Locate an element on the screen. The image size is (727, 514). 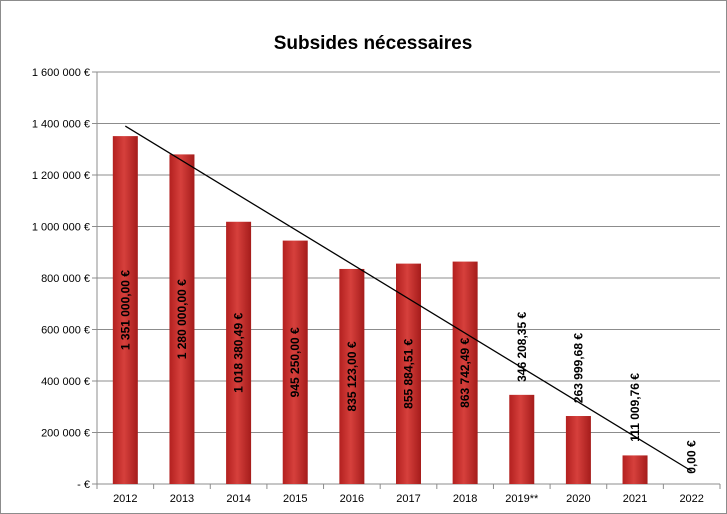
data-label: 111 009,76 € is located at coordinates (635, 407).